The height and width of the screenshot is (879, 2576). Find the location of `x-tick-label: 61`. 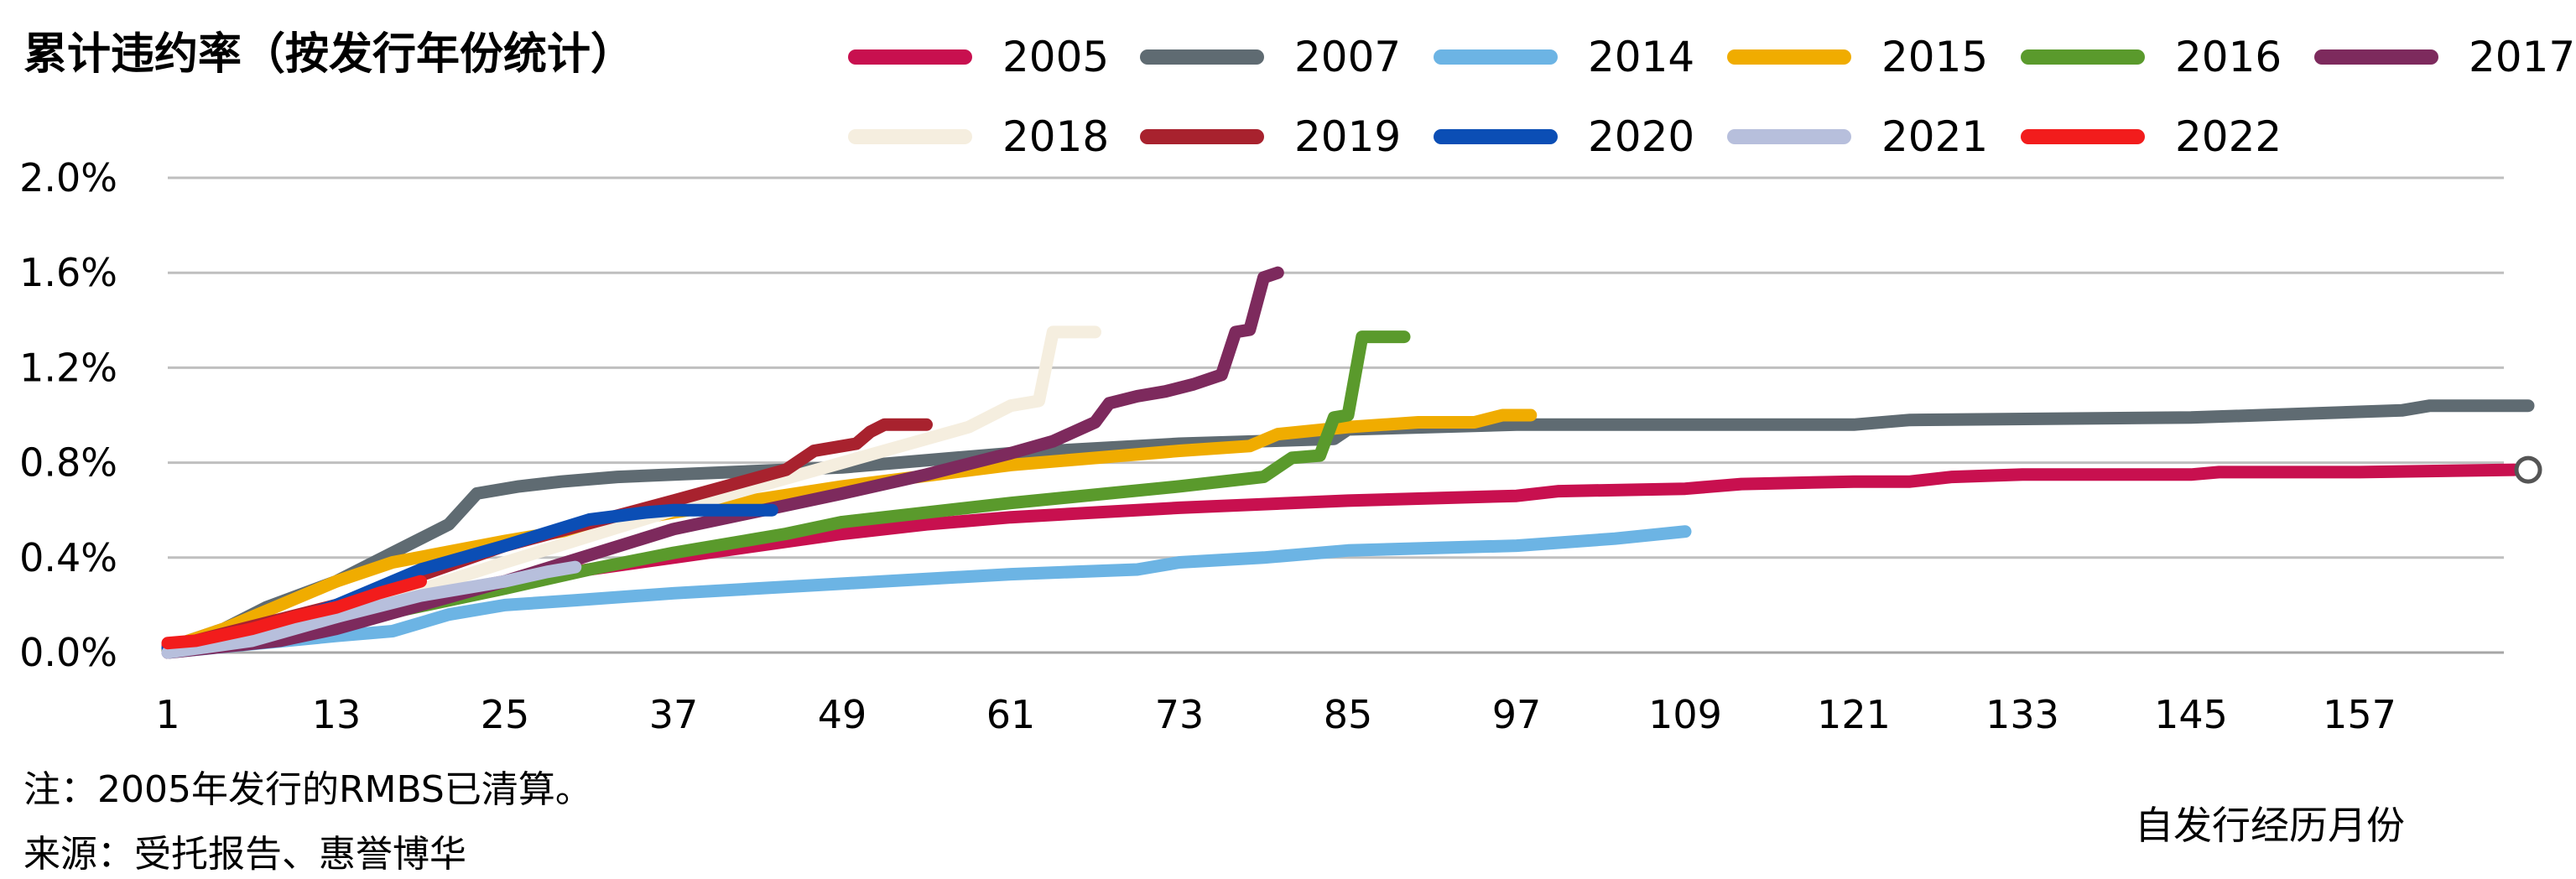

x-tick-label: 61 is located at coordinates (1011, 714).